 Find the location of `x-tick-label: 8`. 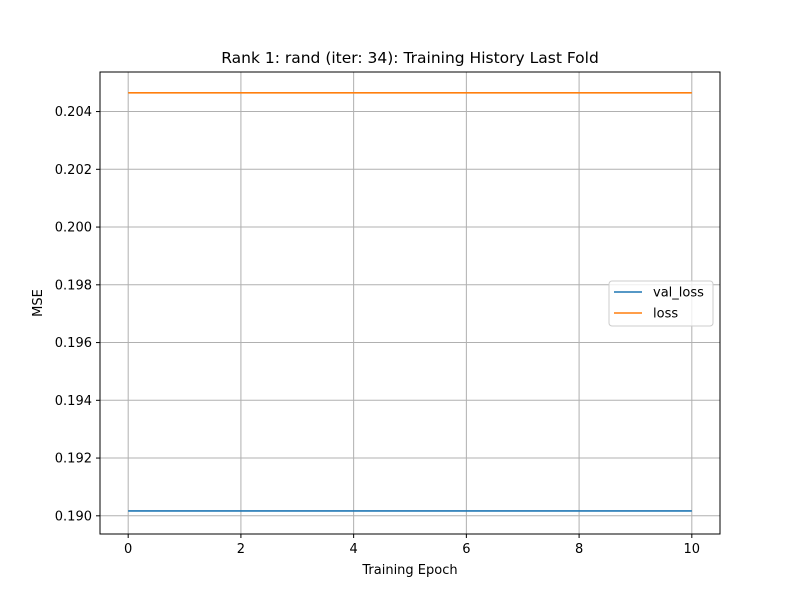

x-tick-label: 8 is located at coordinates (579, 549).